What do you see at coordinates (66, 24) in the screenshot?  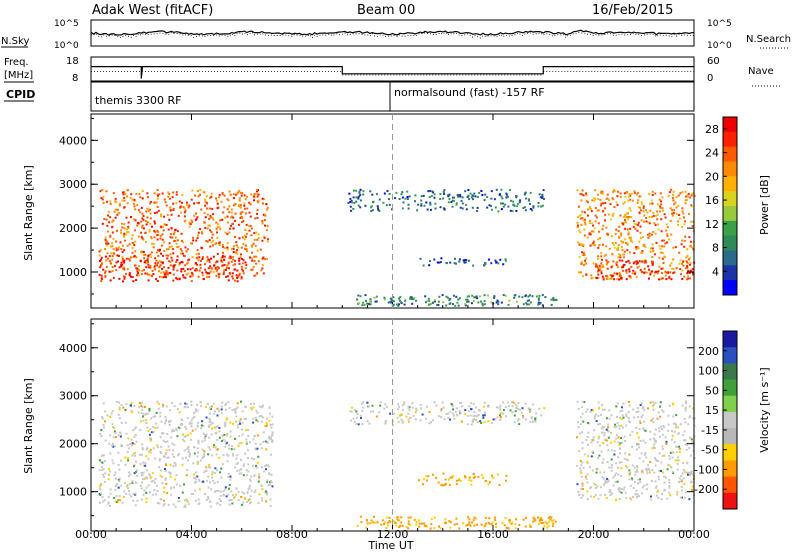 I see `noise-tick-hi: 10^5` at bounding box center [66, 24].